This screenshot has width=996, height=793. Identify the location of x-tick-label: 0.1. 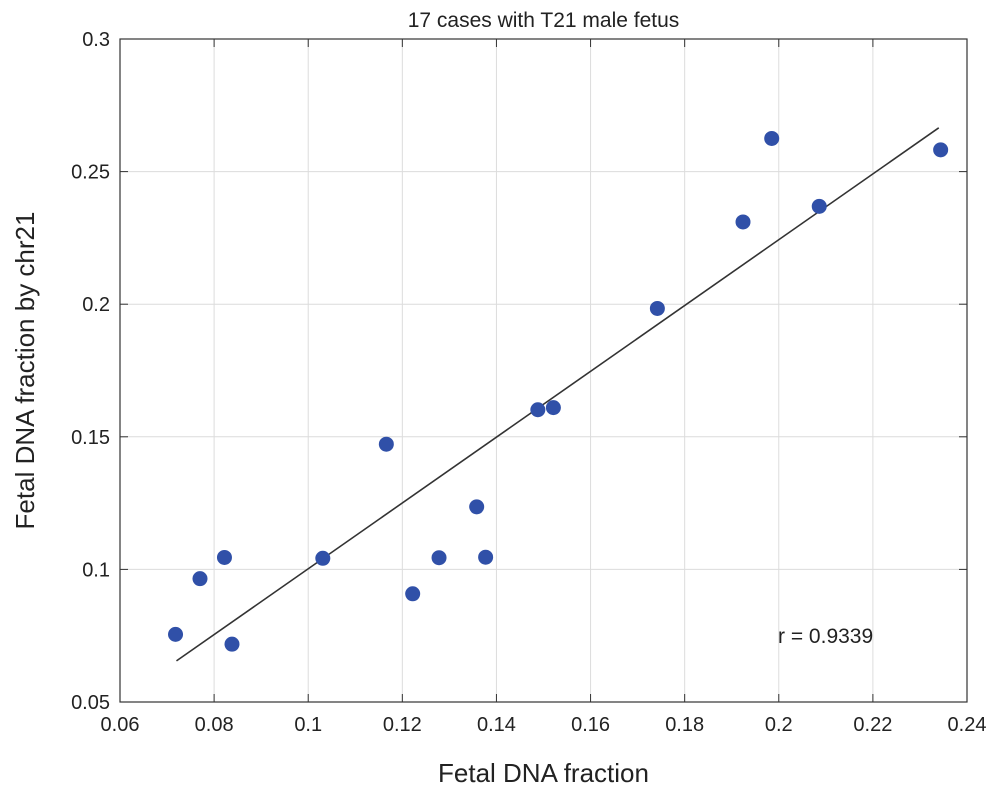
(308, 725).